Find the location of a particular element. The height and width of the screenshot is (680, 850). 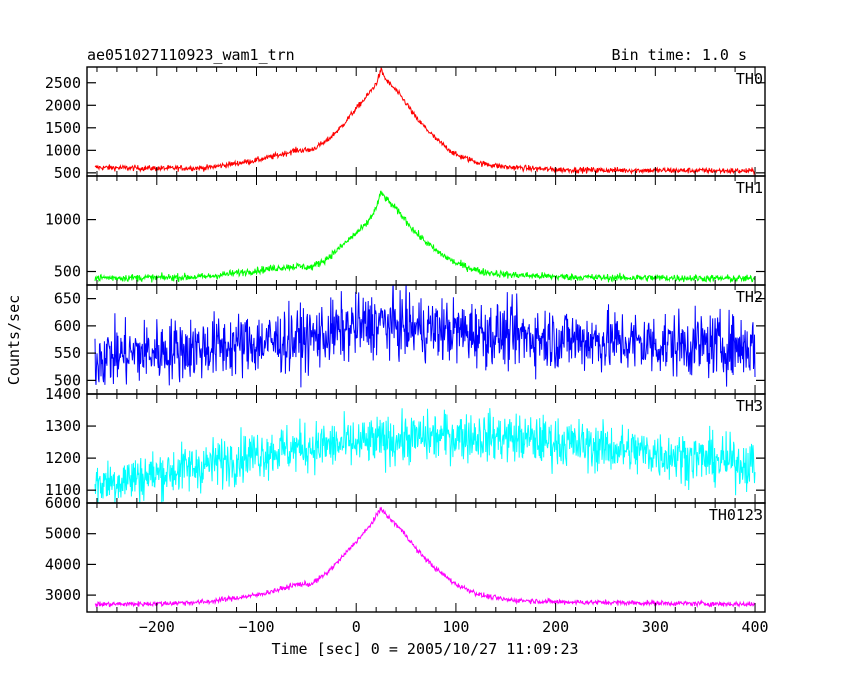

x-axis-label: Time [sec] 0 = 2005/10/27 11:09:23 is located at coordinates (424, 649).